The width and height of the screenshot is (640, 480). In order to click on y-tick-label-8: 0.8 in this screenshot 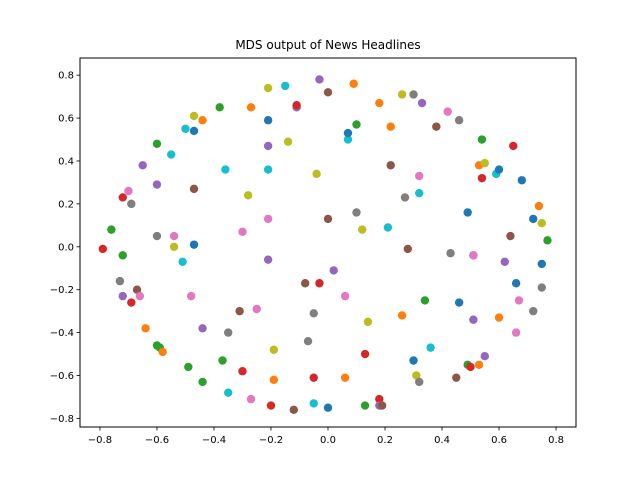, I will do `click(66, 76)`.